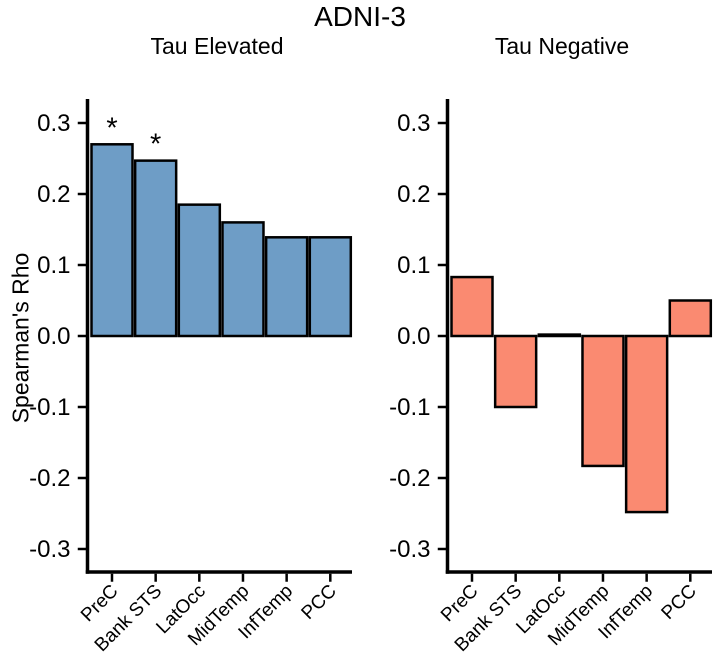 This screenshot has width=720, height=666. I want to click on figure-title: ADNI-3, so click(360, 16).